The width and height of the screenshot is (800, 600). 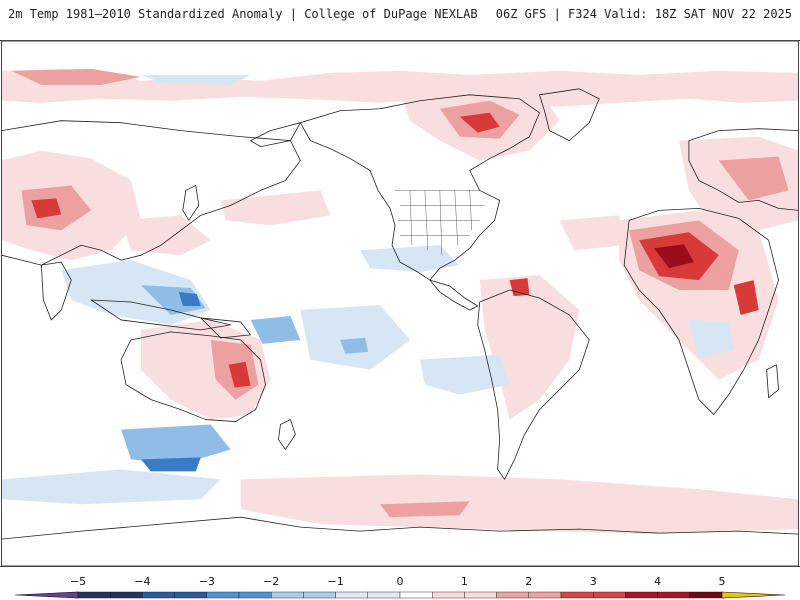 What do you see at coordinates (593, 581) in the screenshot?
I see `colorbar-tick-label: 3` at bounding box center [593, 581].